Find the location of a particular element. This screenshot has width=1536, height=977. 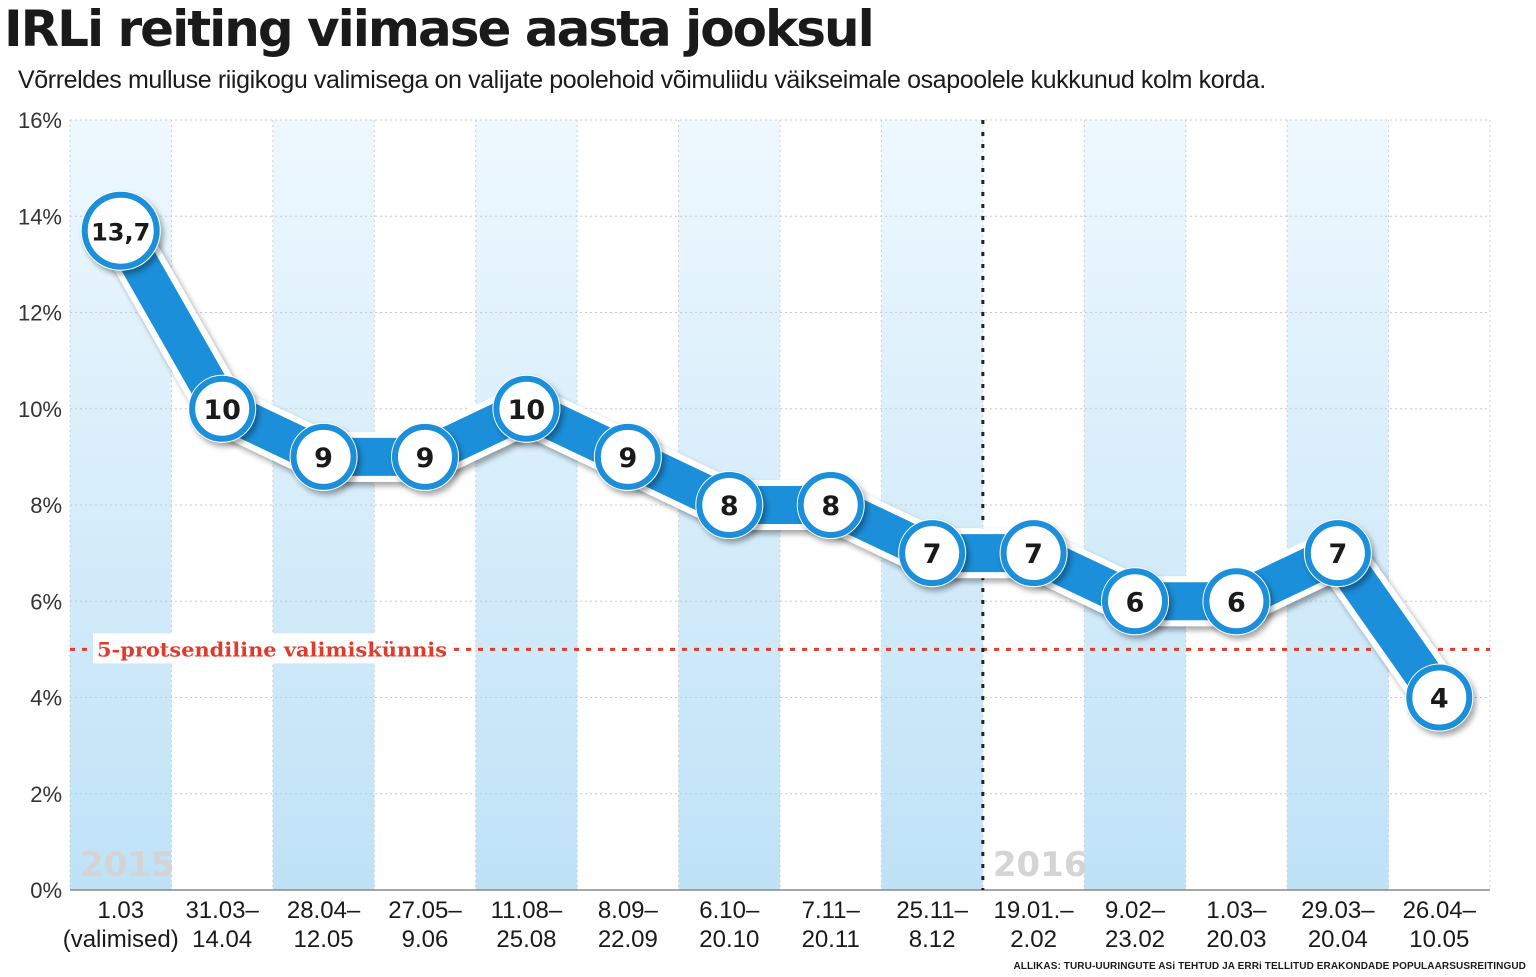

threshold-label-bg is located at coordinates (272, 648).